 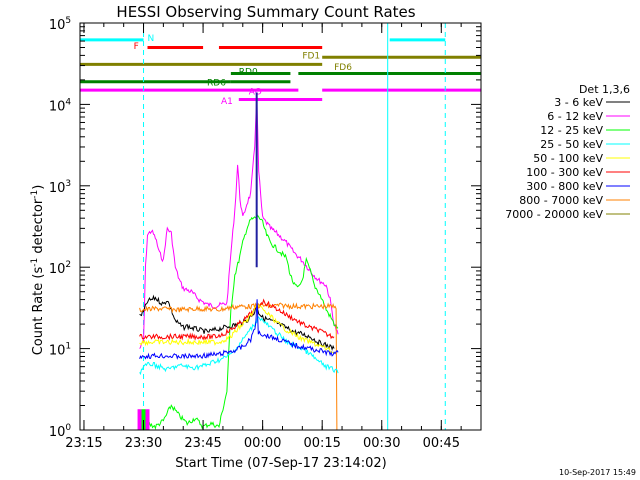 What do you see at coordinates (561, 200) in the screenshot?
I see `legend-label: 800 - 7000 keV` at bounding box center [561, 200].